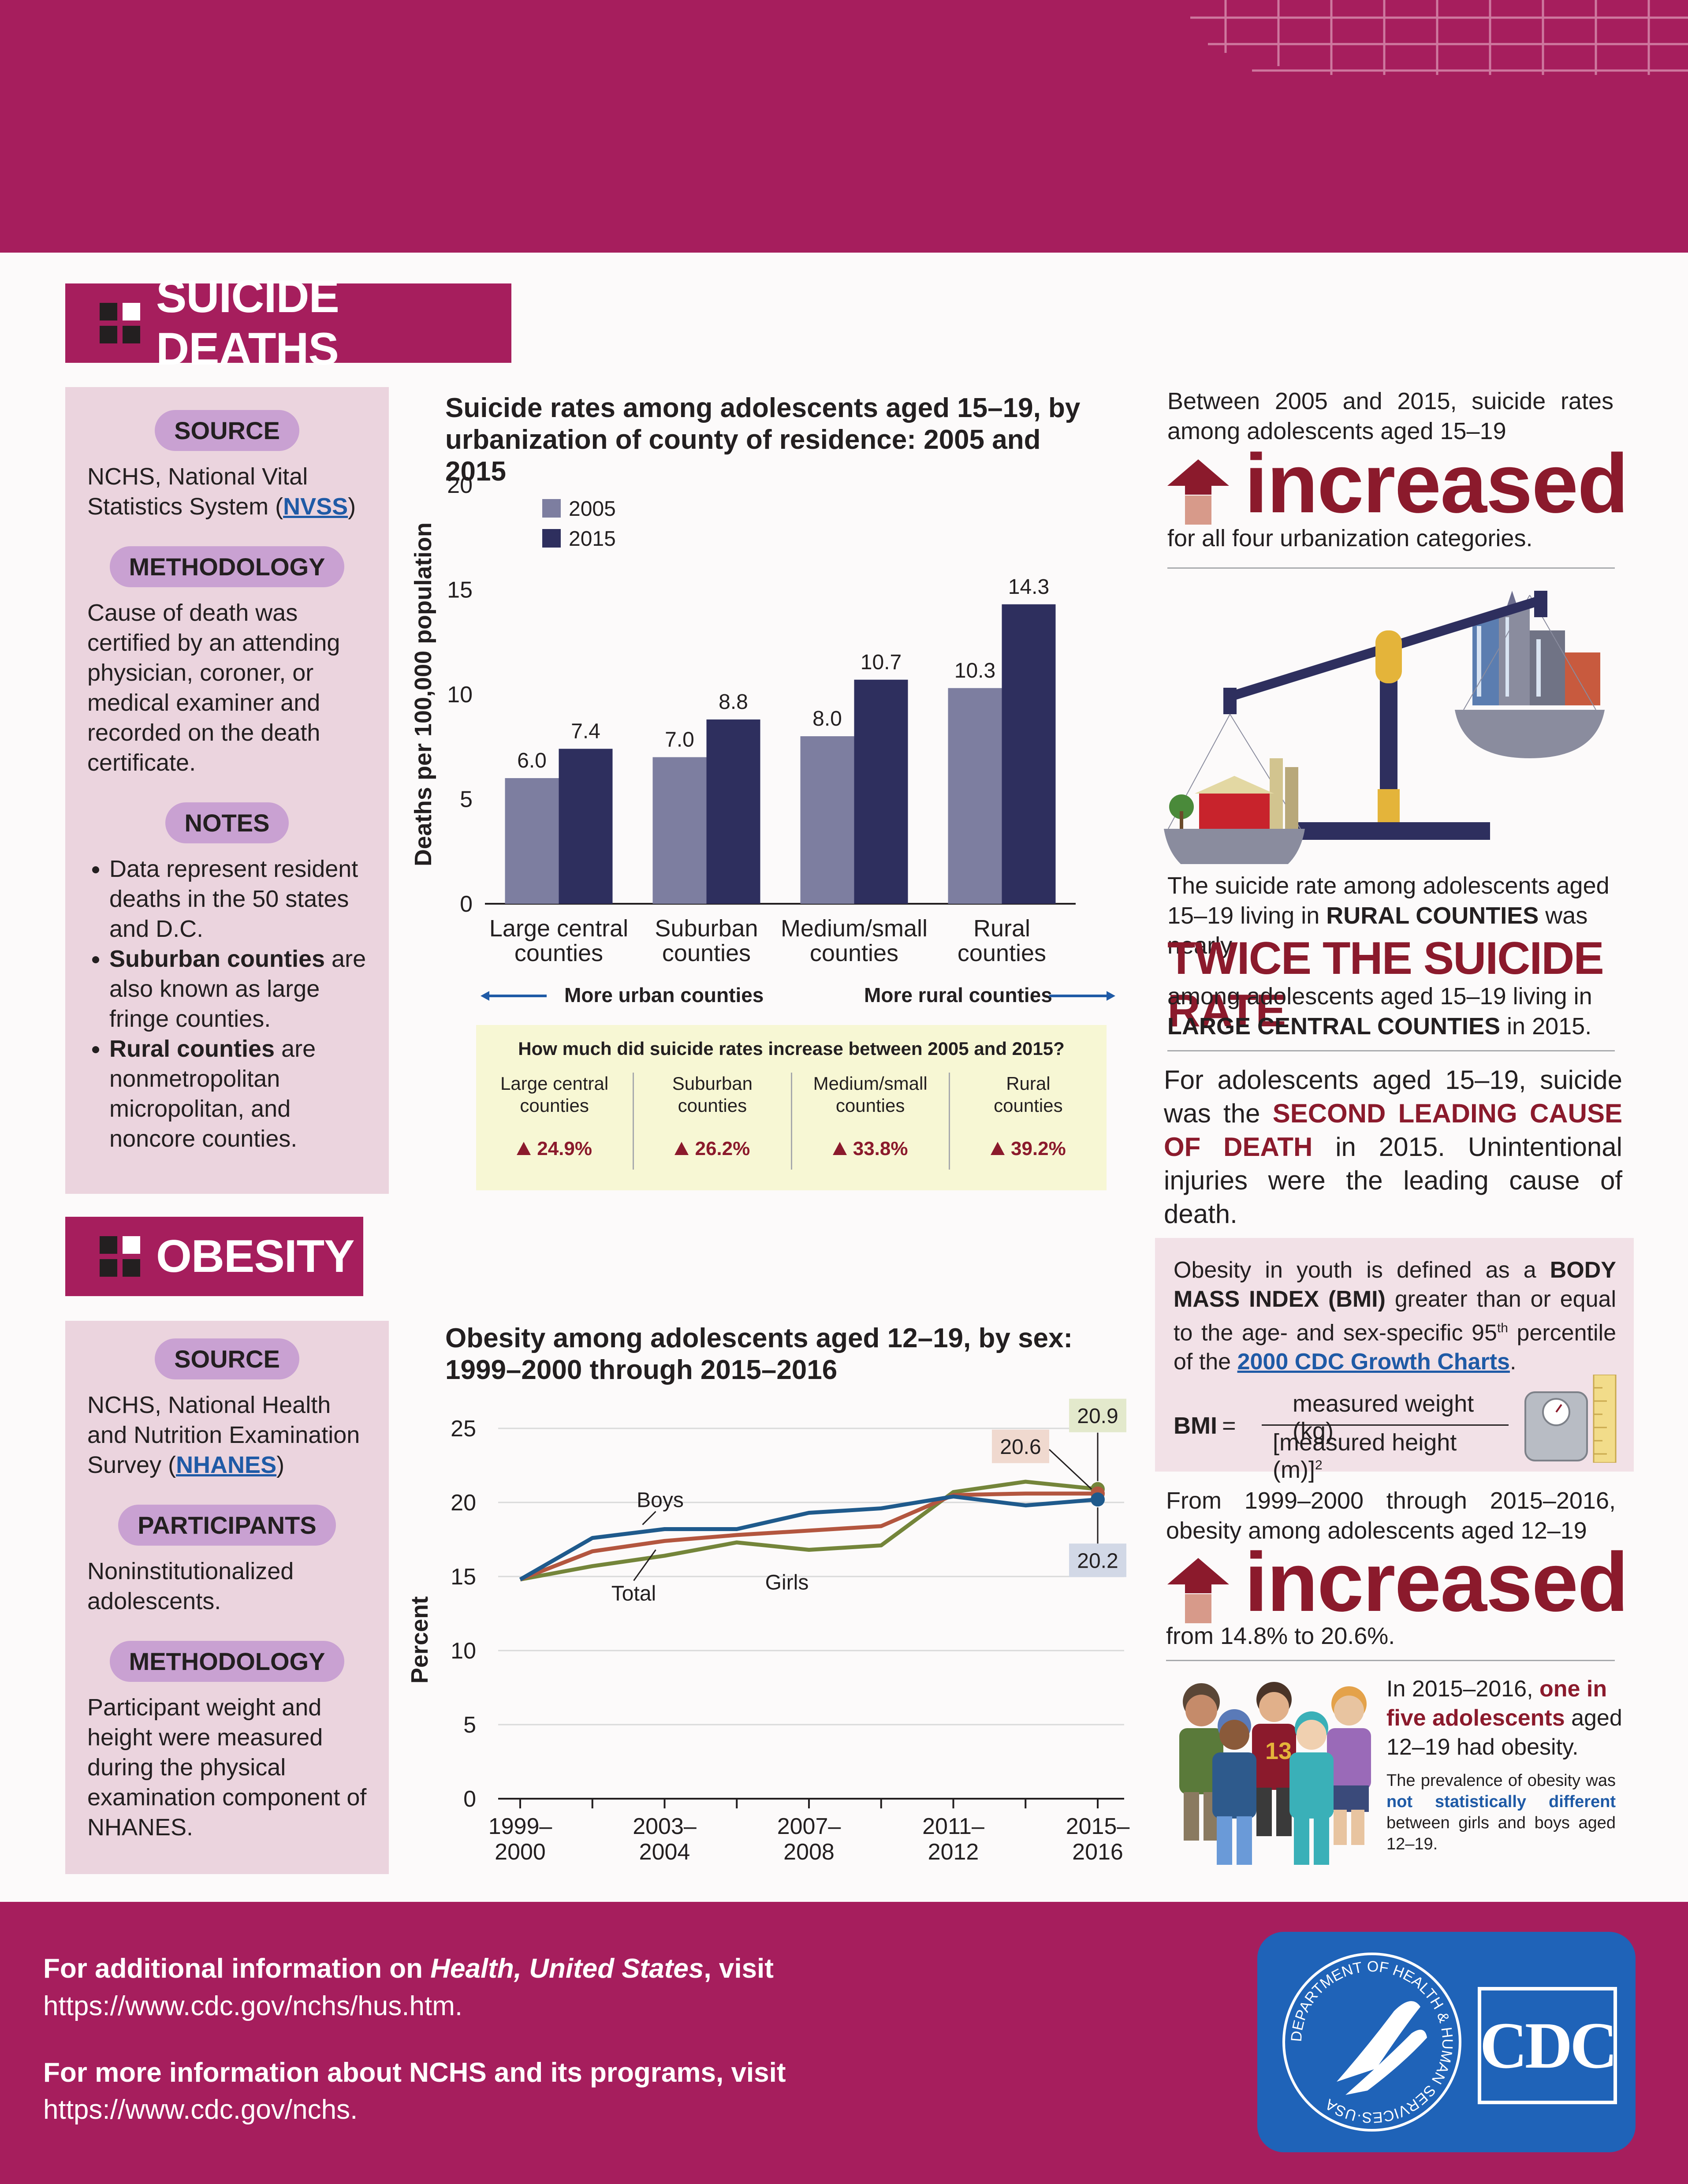 The image size is (1688, 2184). What do you see at coordinates (253, 2006) in the screenshot?
I see `footer-url1: https://www.cdc.gov/nchs/hus.htm.` at bounding box center [253, 2006].